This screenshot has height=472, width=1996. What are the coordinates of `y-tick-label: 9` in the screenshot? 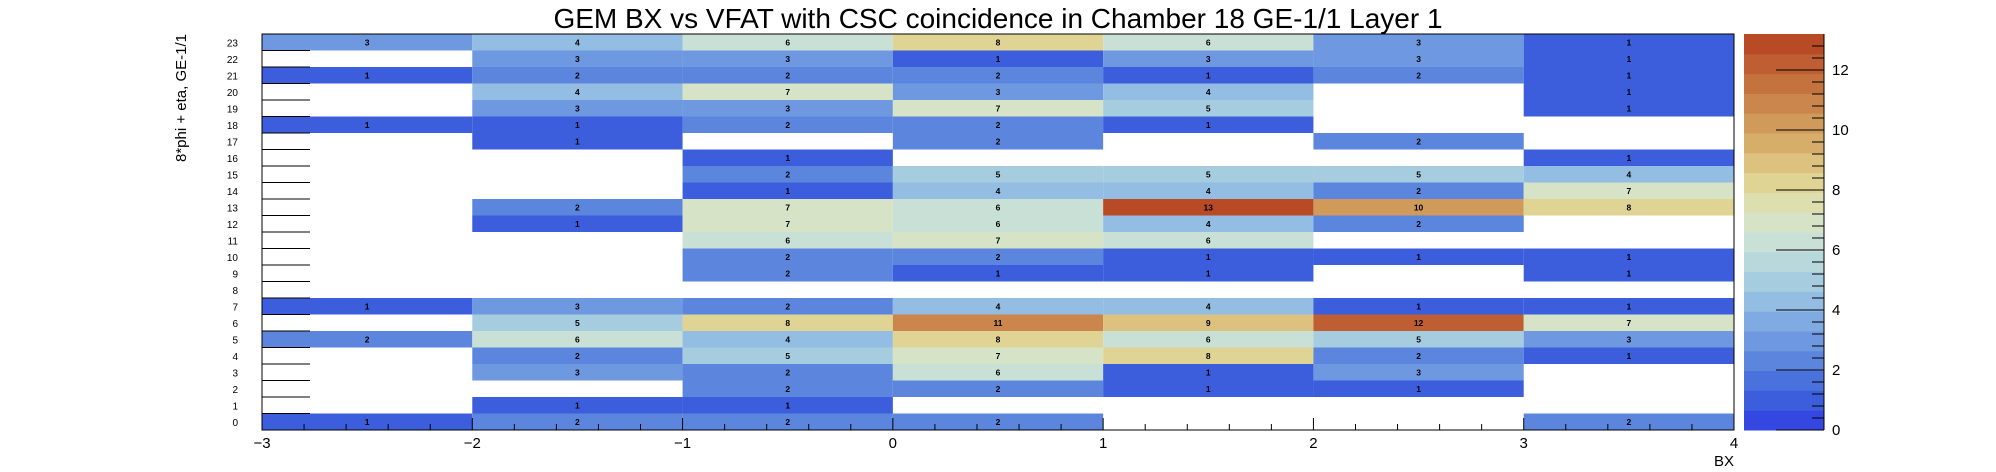 It's located at (235, 274).